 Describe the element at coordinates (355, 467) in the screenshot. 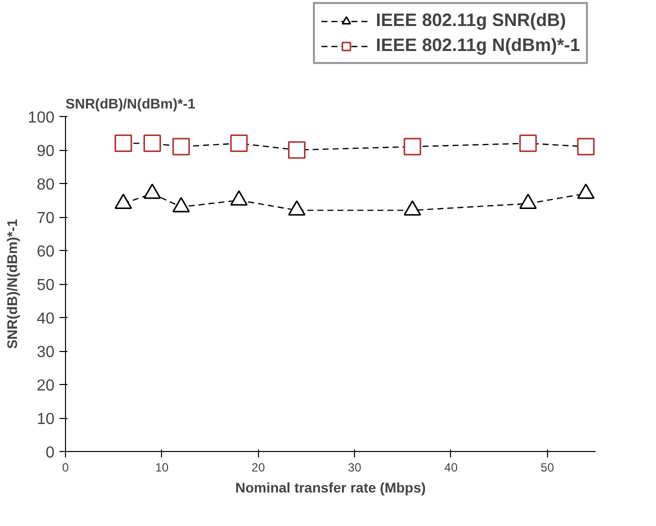

I see `x-tick-label: 30` at that location.